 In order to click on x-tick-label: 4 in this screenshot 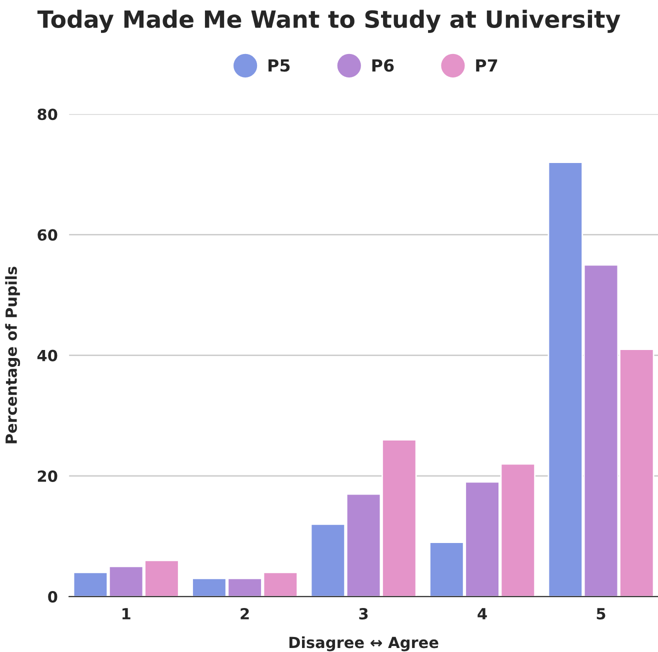, I will do `click(482, 614)`.